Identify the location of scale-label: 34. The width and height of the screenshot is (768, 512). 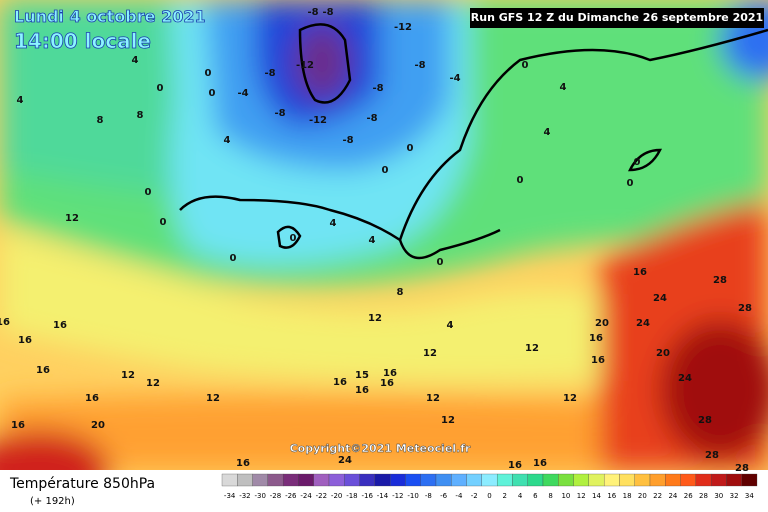
(749, 496).